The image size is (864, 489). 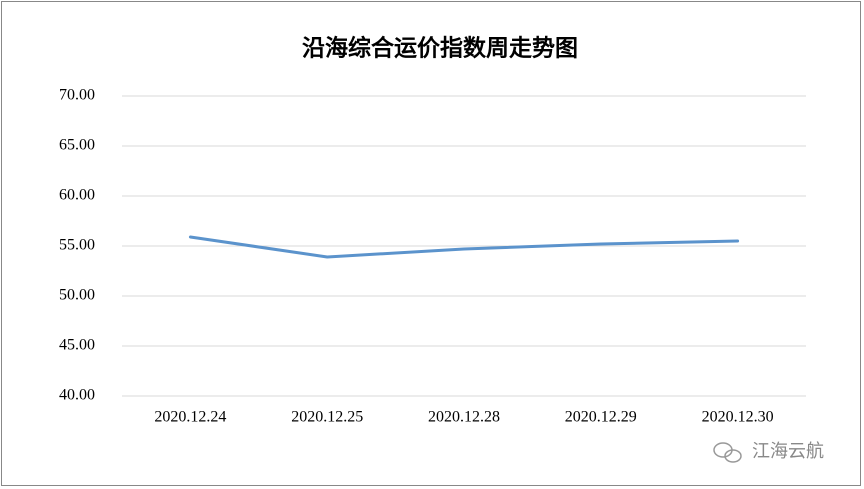 I want to click on x-tick-label: 2020.12.25, so click(x=327, y=417).